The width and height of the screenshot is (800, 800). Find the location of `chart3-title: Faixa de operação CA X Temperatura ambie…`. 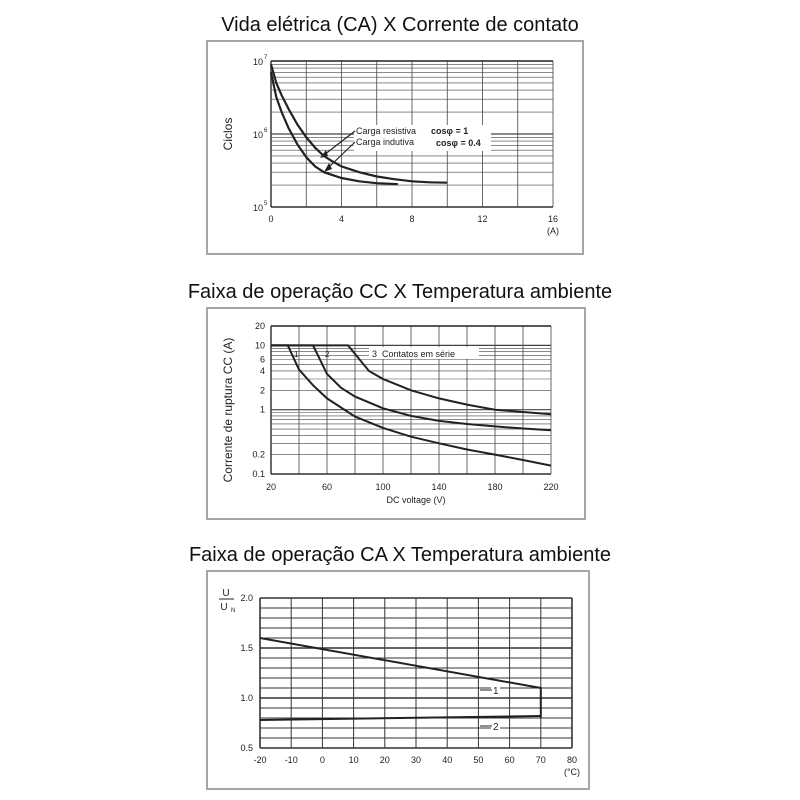

chart3-title: Faixa de operação CA X Temperatura ambie… is located at coordinates (400, 555).